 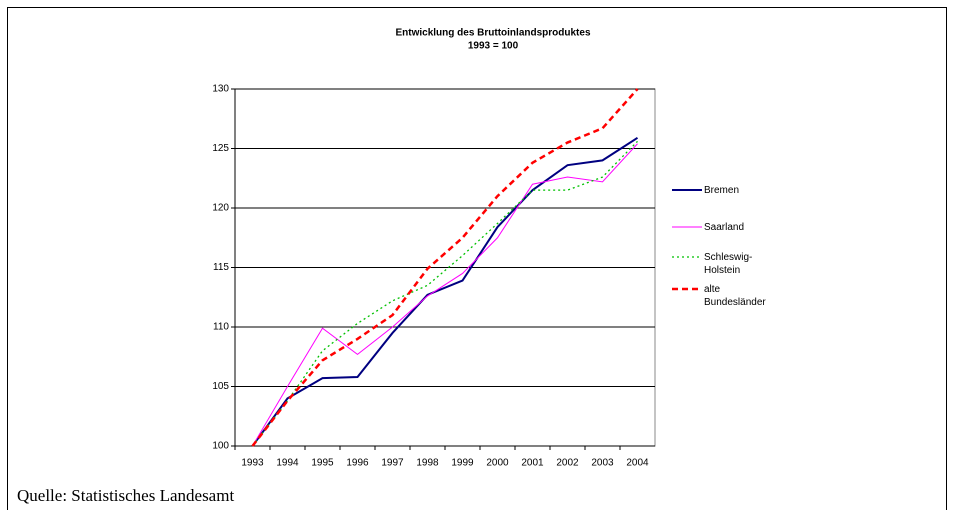 I want to click on x-tick-label: 1995, so click(x=322, y=463).